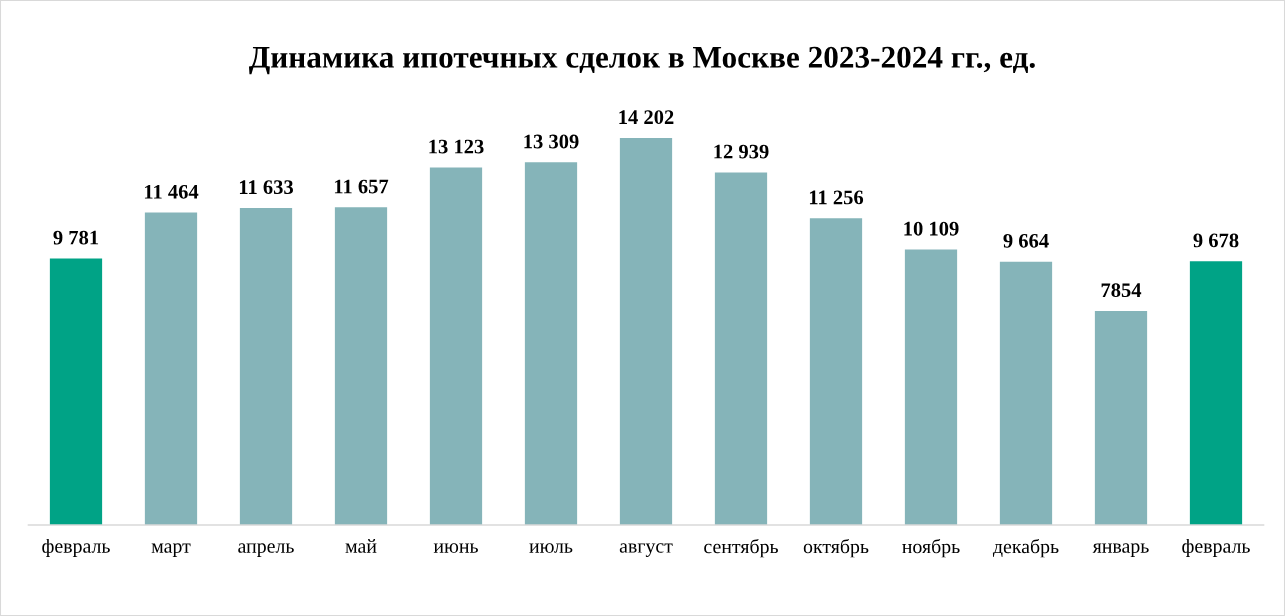 This screenshot has width=1285, height=616. I want to click on x-tick-label: январь, so click(1120, 550).